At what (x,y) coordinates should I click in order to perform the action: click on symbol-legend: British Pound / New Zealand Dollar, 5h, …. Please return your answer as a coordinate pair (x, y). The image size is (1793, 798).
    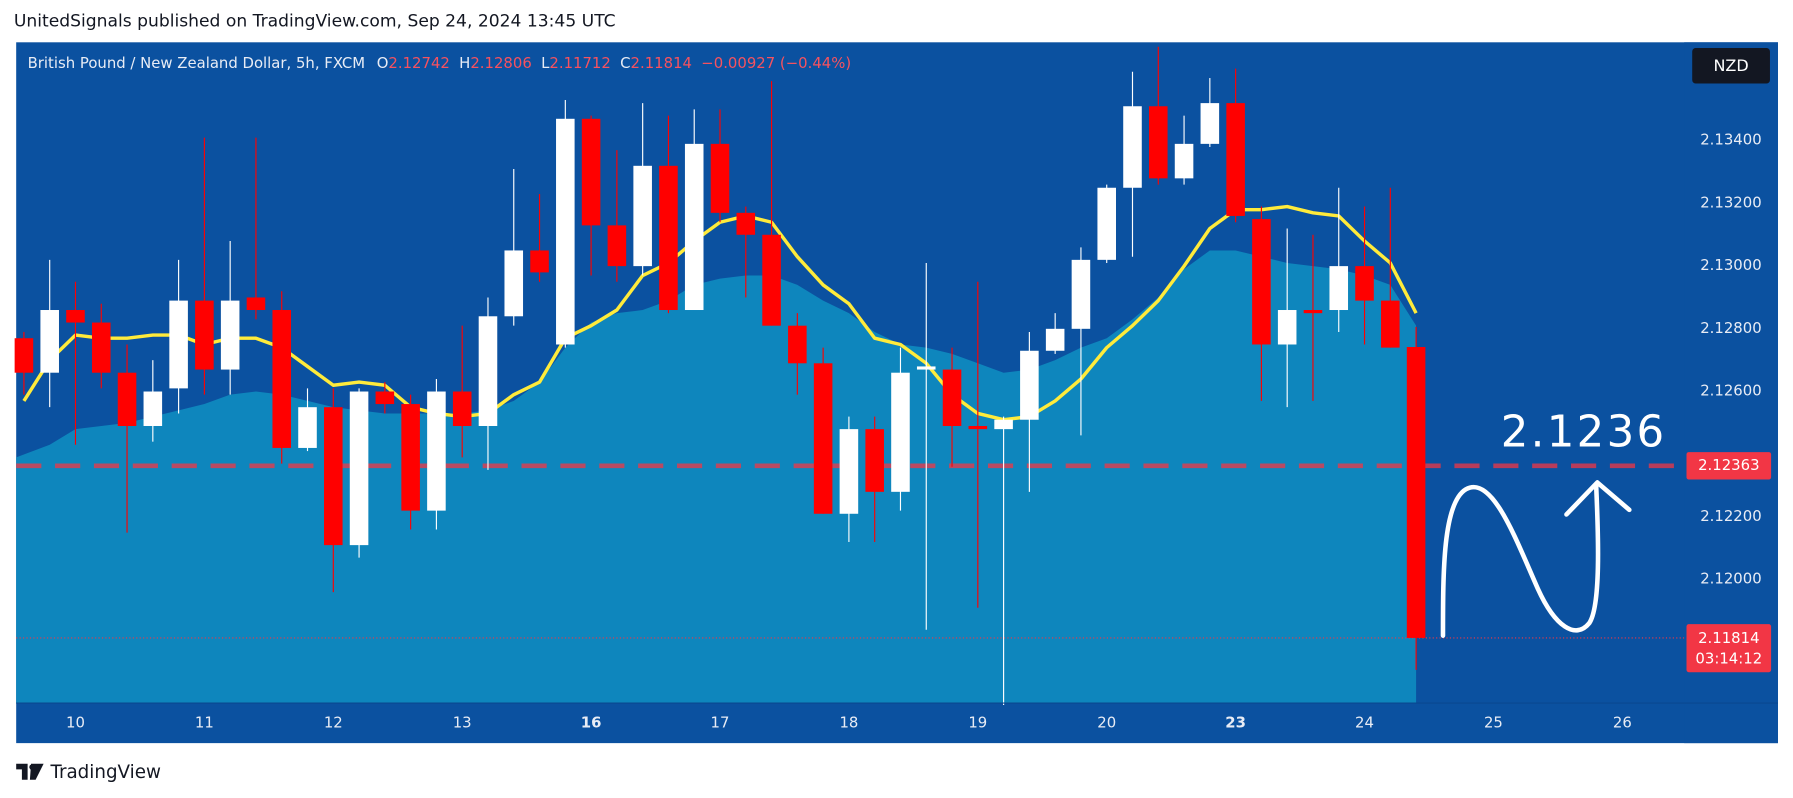
    Looking at the image, I should click on (440, 63).